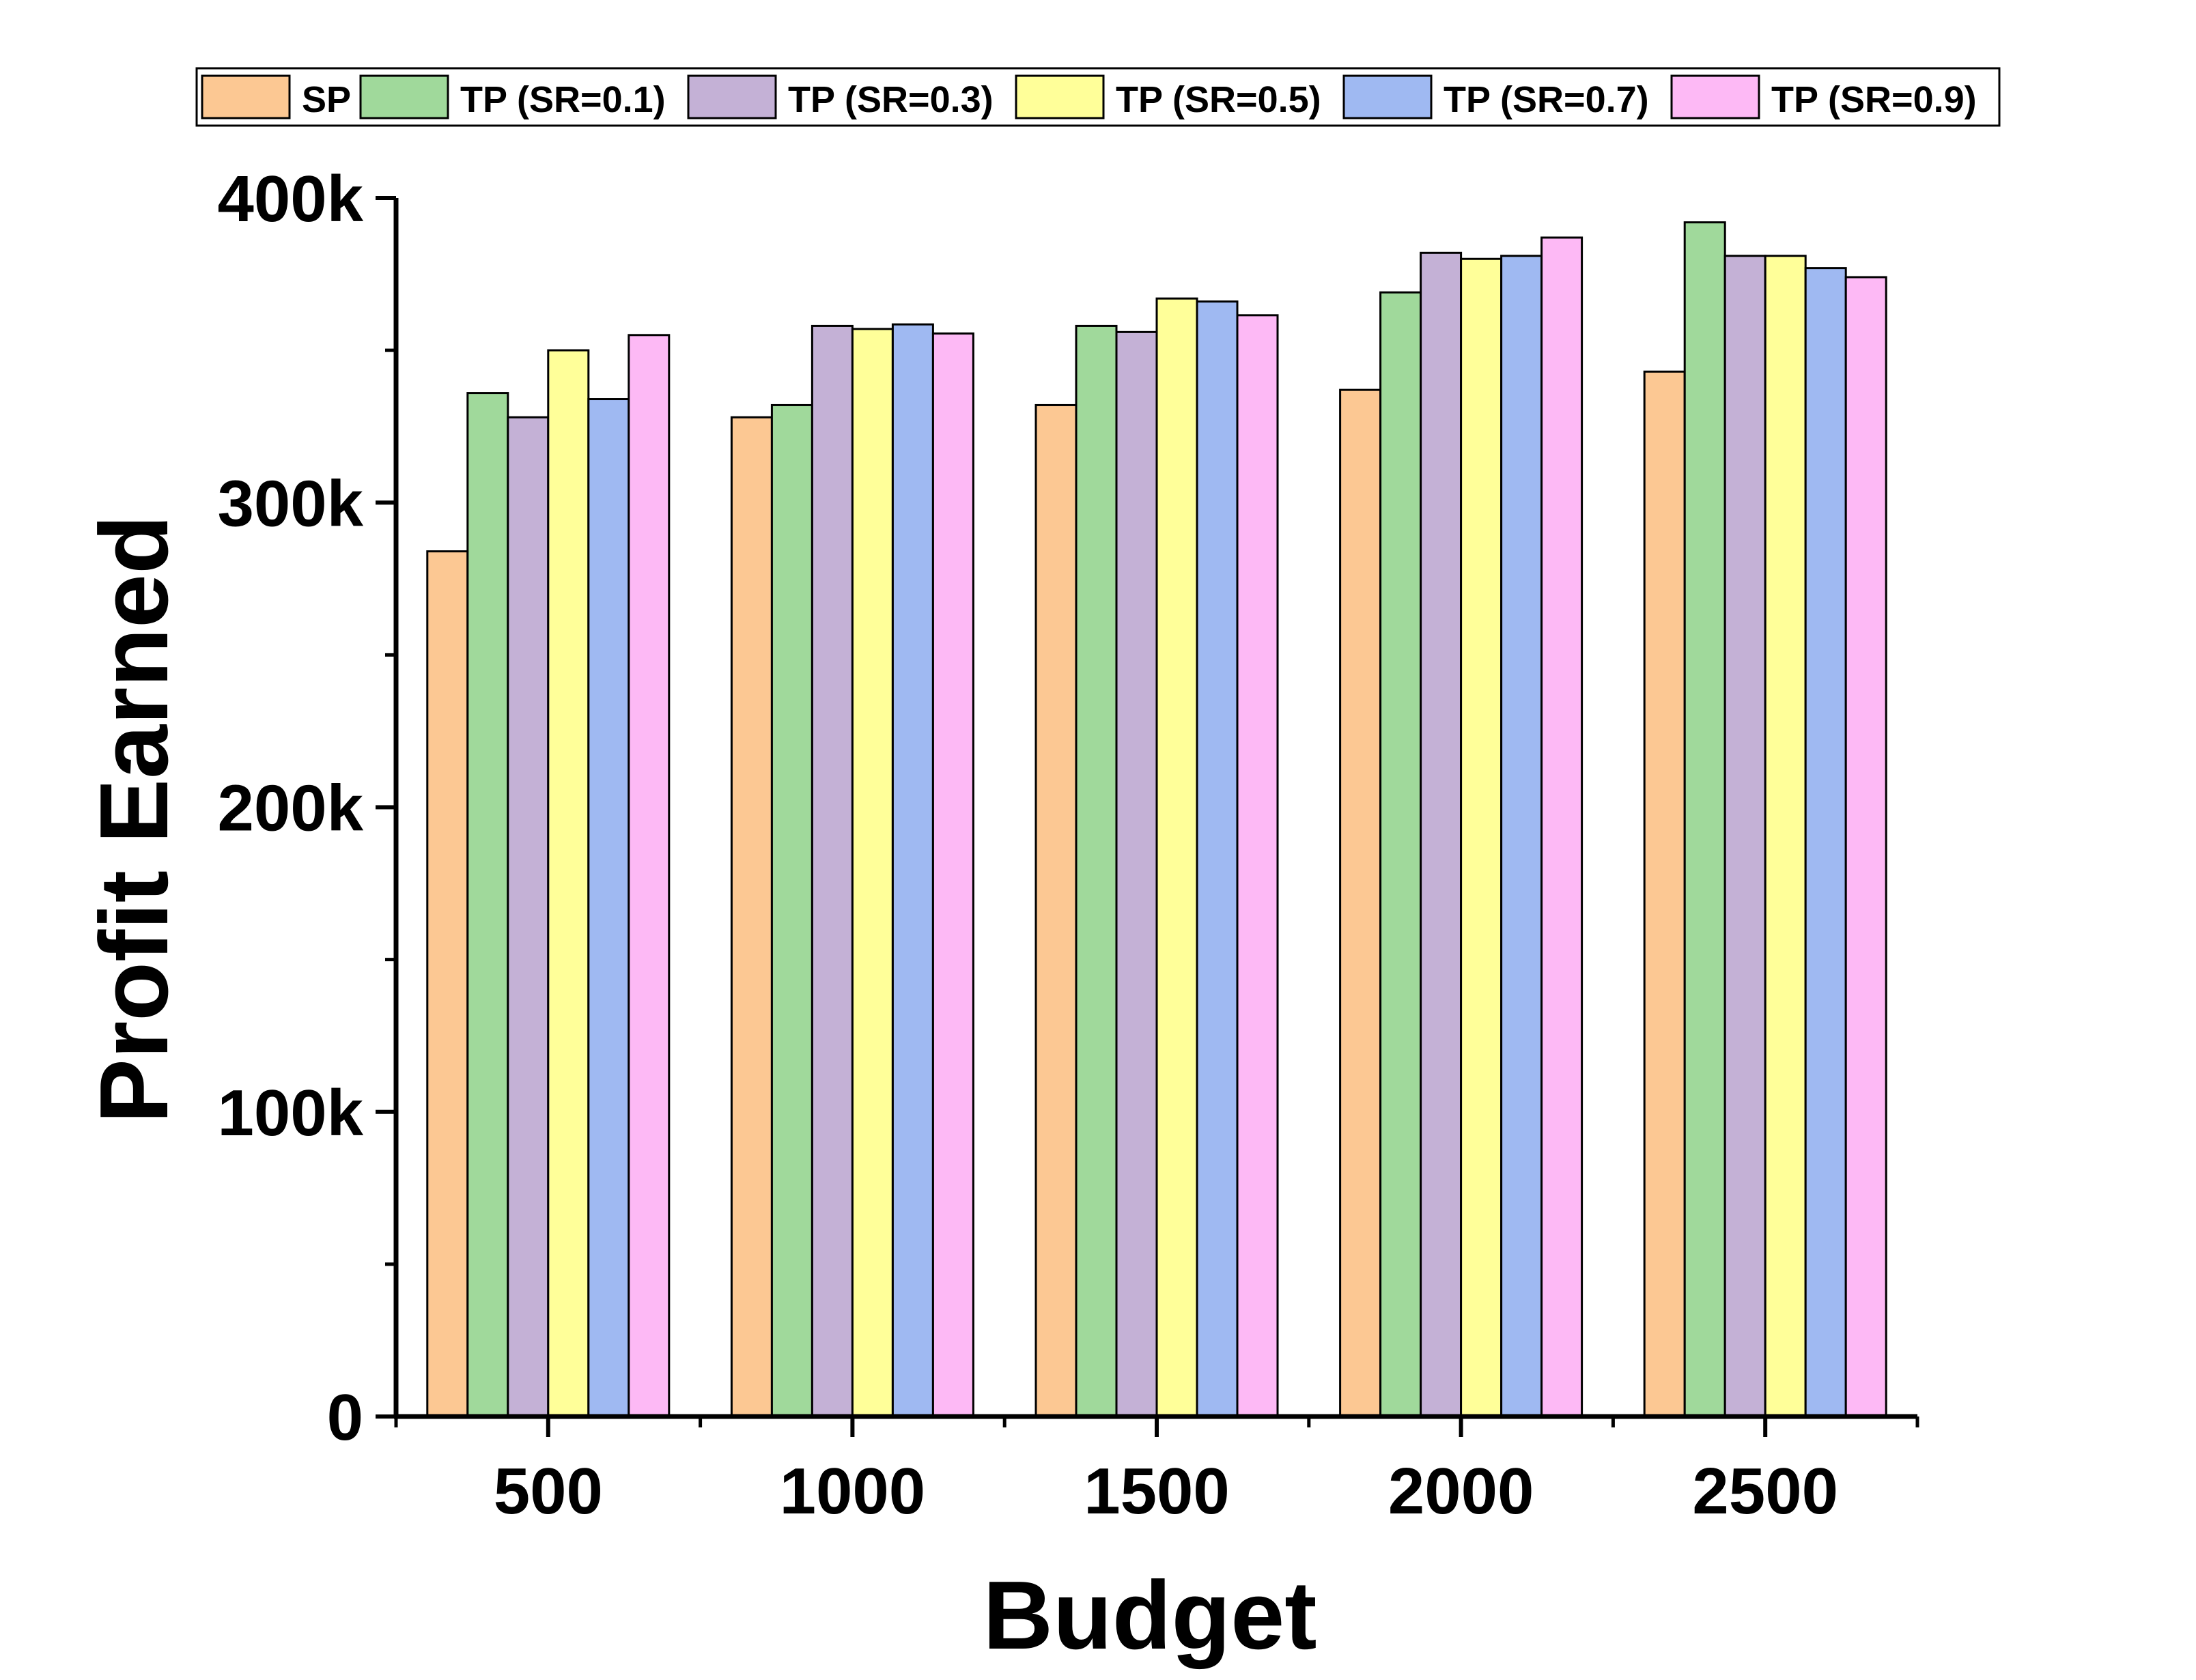 The image size is (2196, 1680). Describe the element at coordinates (1150, 1615) in the screenshot. I see `x-axis-label: Budget` at that location.